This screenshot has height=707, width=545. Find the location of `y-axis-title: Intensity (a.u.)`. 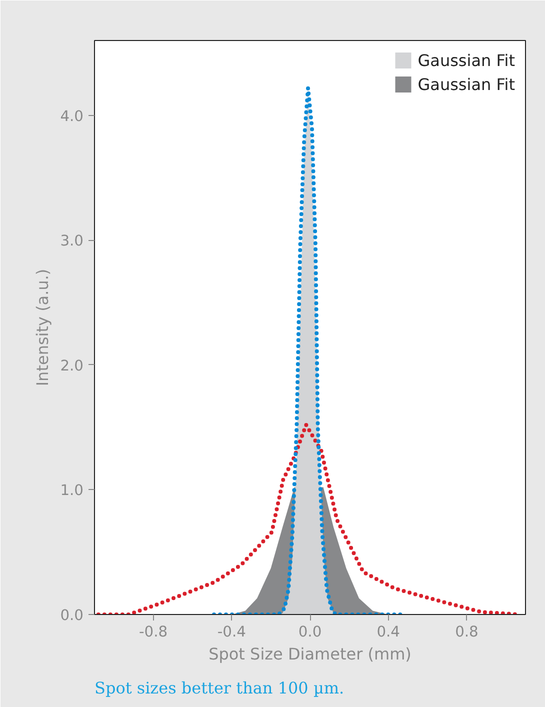

y-axis-title: Intensity (a.u.) is located at coordinates (42, 327).